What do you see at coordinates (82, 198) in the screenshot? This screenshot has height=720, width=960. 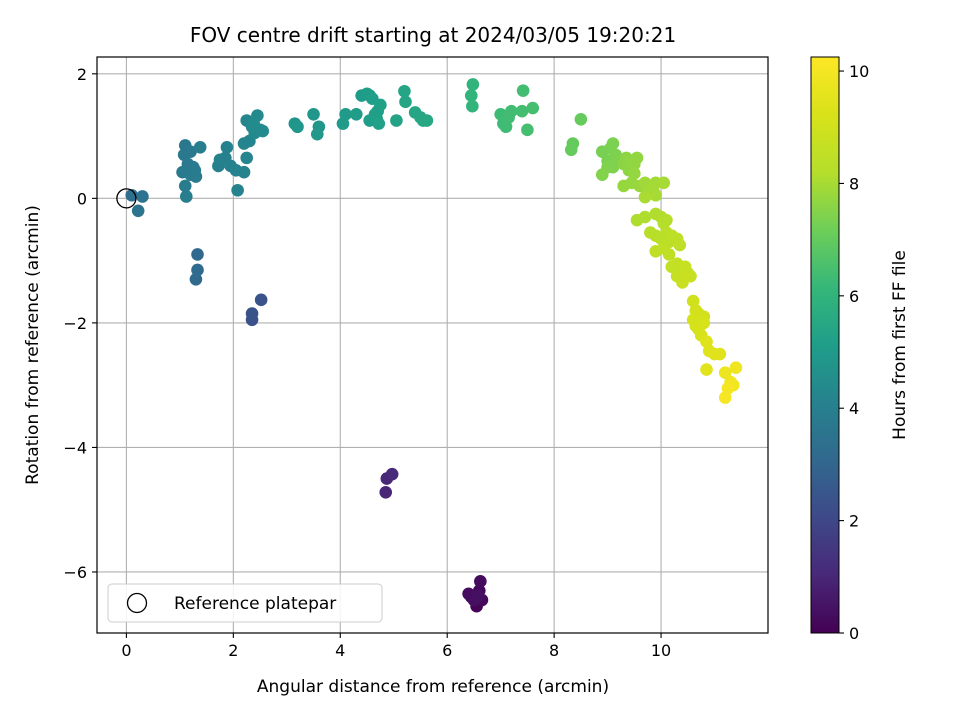 I see `y-tick-label: 0` at bounding box center [82, 198].